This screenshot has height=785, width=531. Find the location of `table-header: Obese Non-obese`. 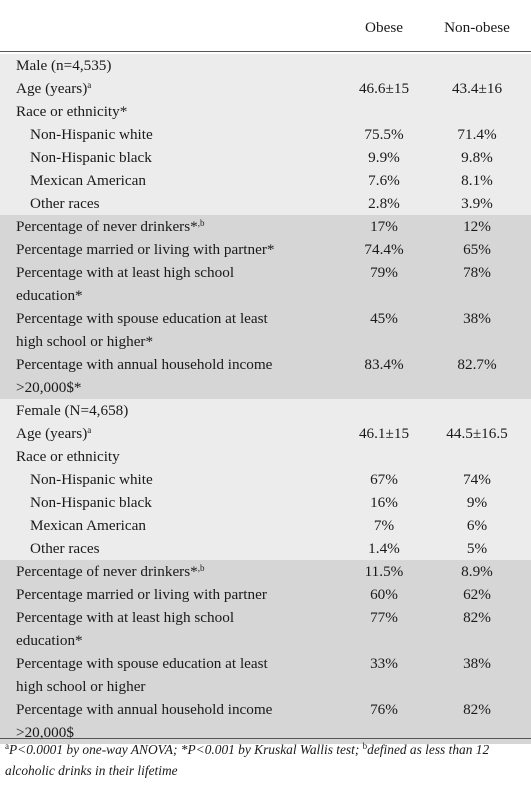

table-header: Obese Non-obese is located at coordinates (265, 26).